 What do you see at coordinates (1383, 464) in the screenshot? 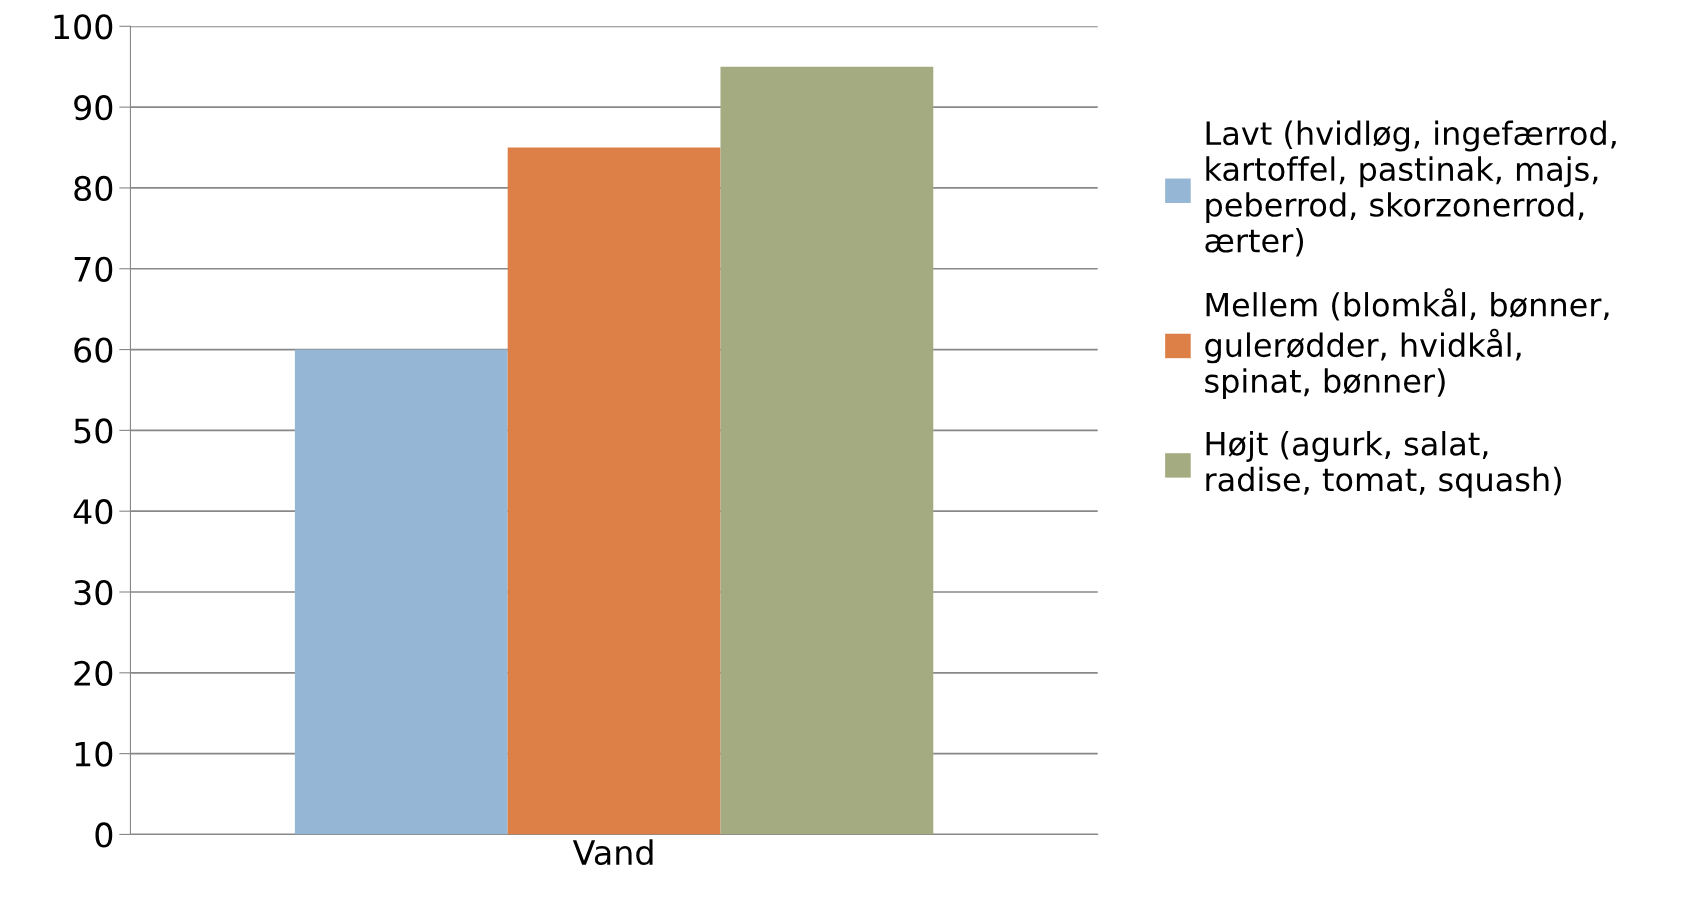
I see `legend-label: Højt (agurk, salat, radise, tomat, squash)` at bounding box center [1383, 464].